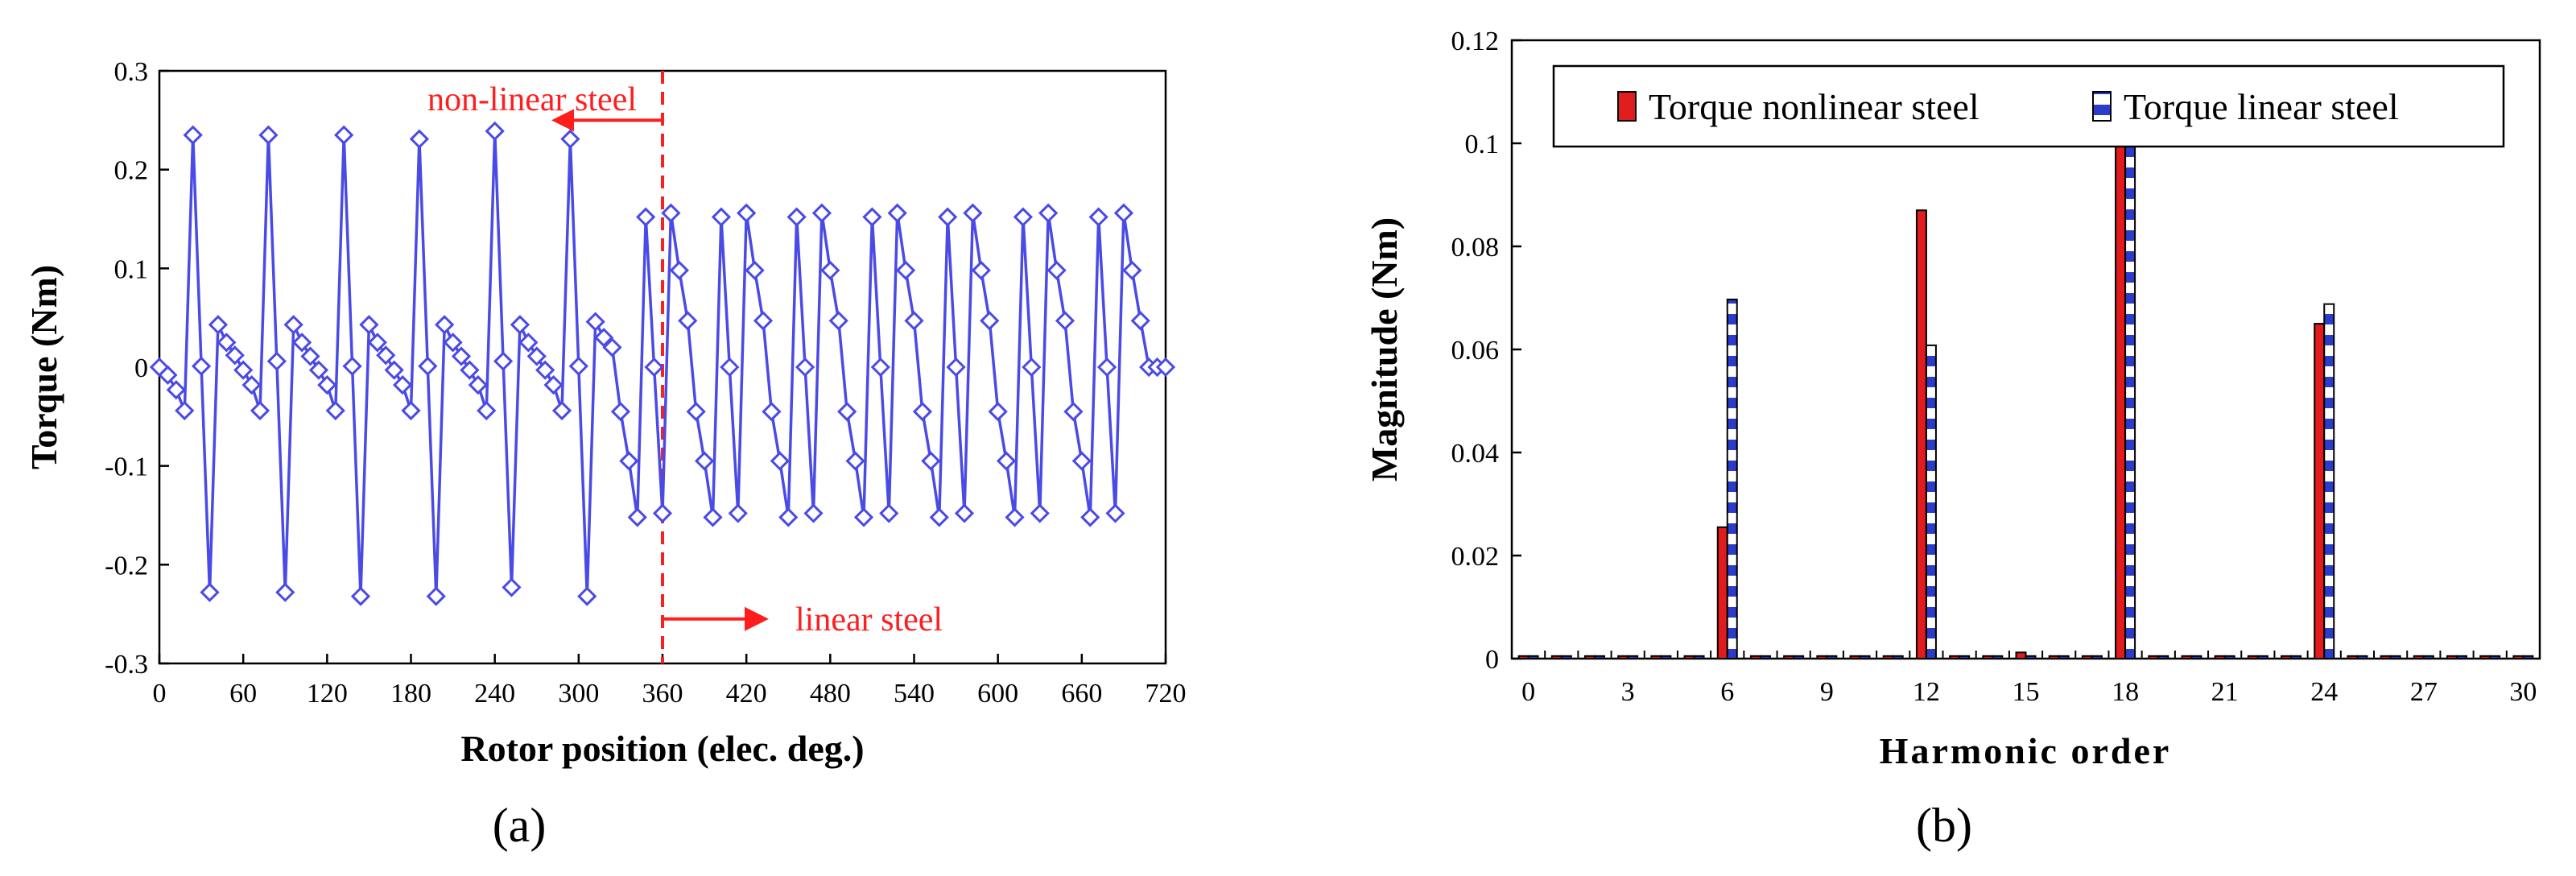  What do you see at coordinates (2026, 692) in the screenshot?
I see `x-tick-label: 15` at bounding box center [2026, 692].